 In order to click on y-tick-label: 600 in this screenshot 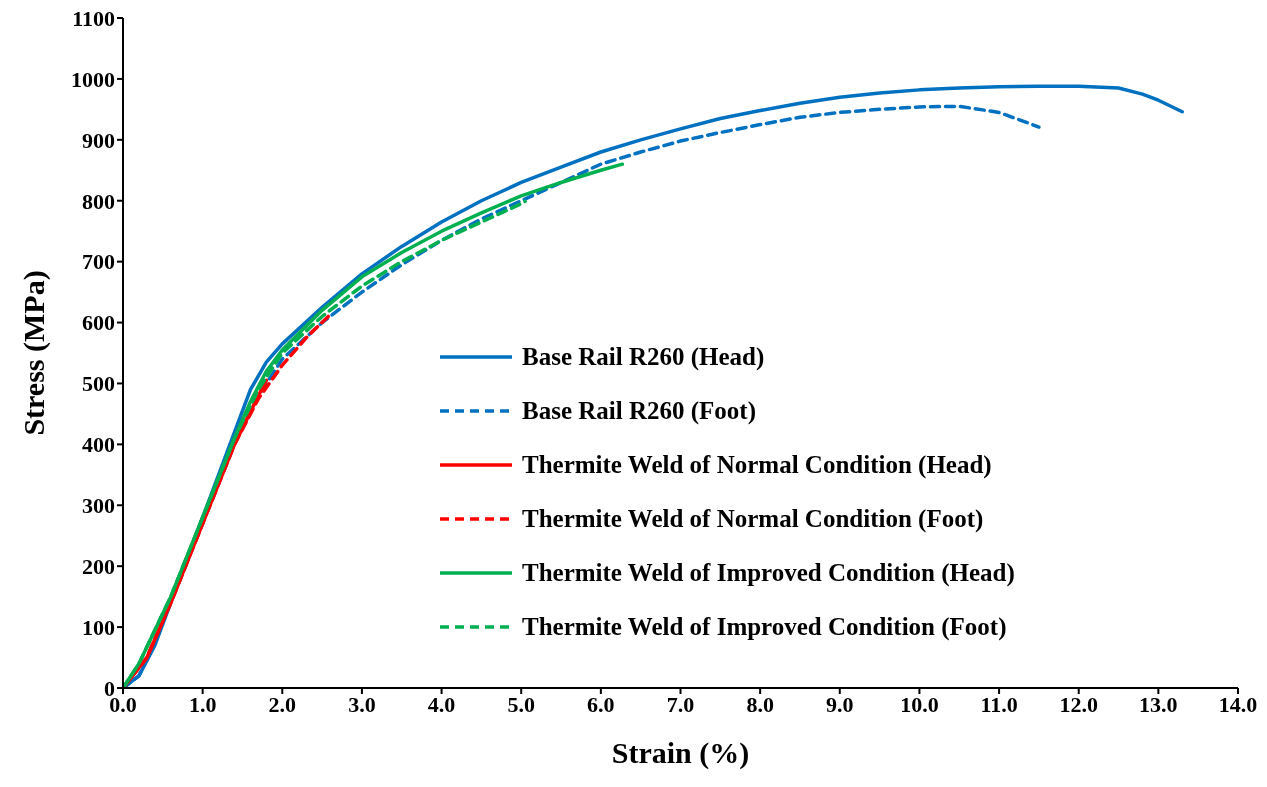, I will do `click(98, 323)`.